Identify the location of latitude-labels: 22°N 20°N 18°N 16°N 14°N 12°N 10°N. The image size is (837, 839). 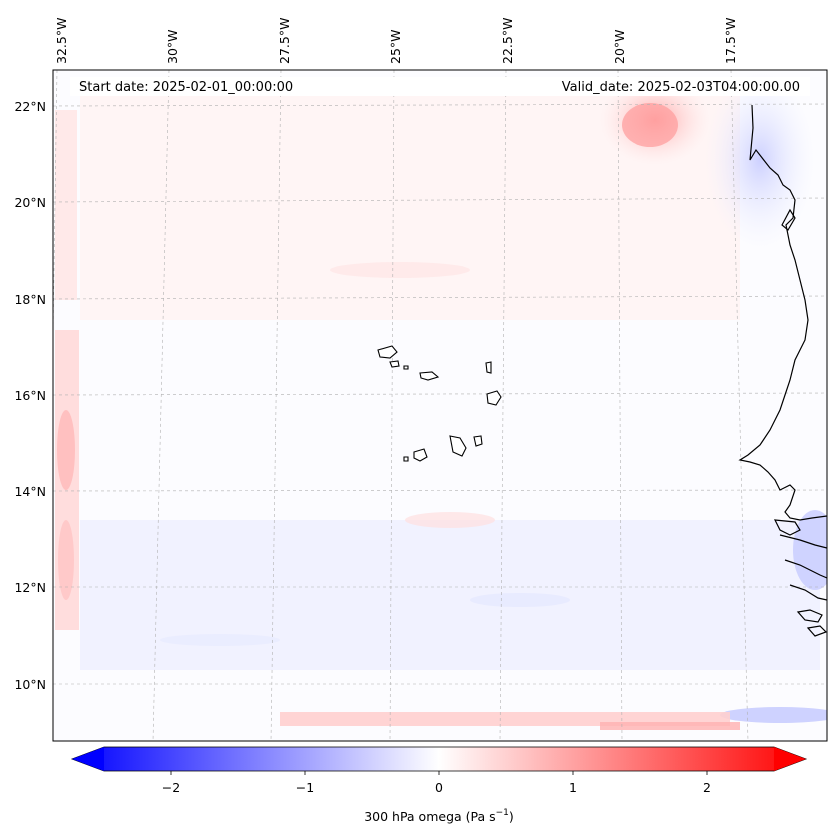
(30, 395).